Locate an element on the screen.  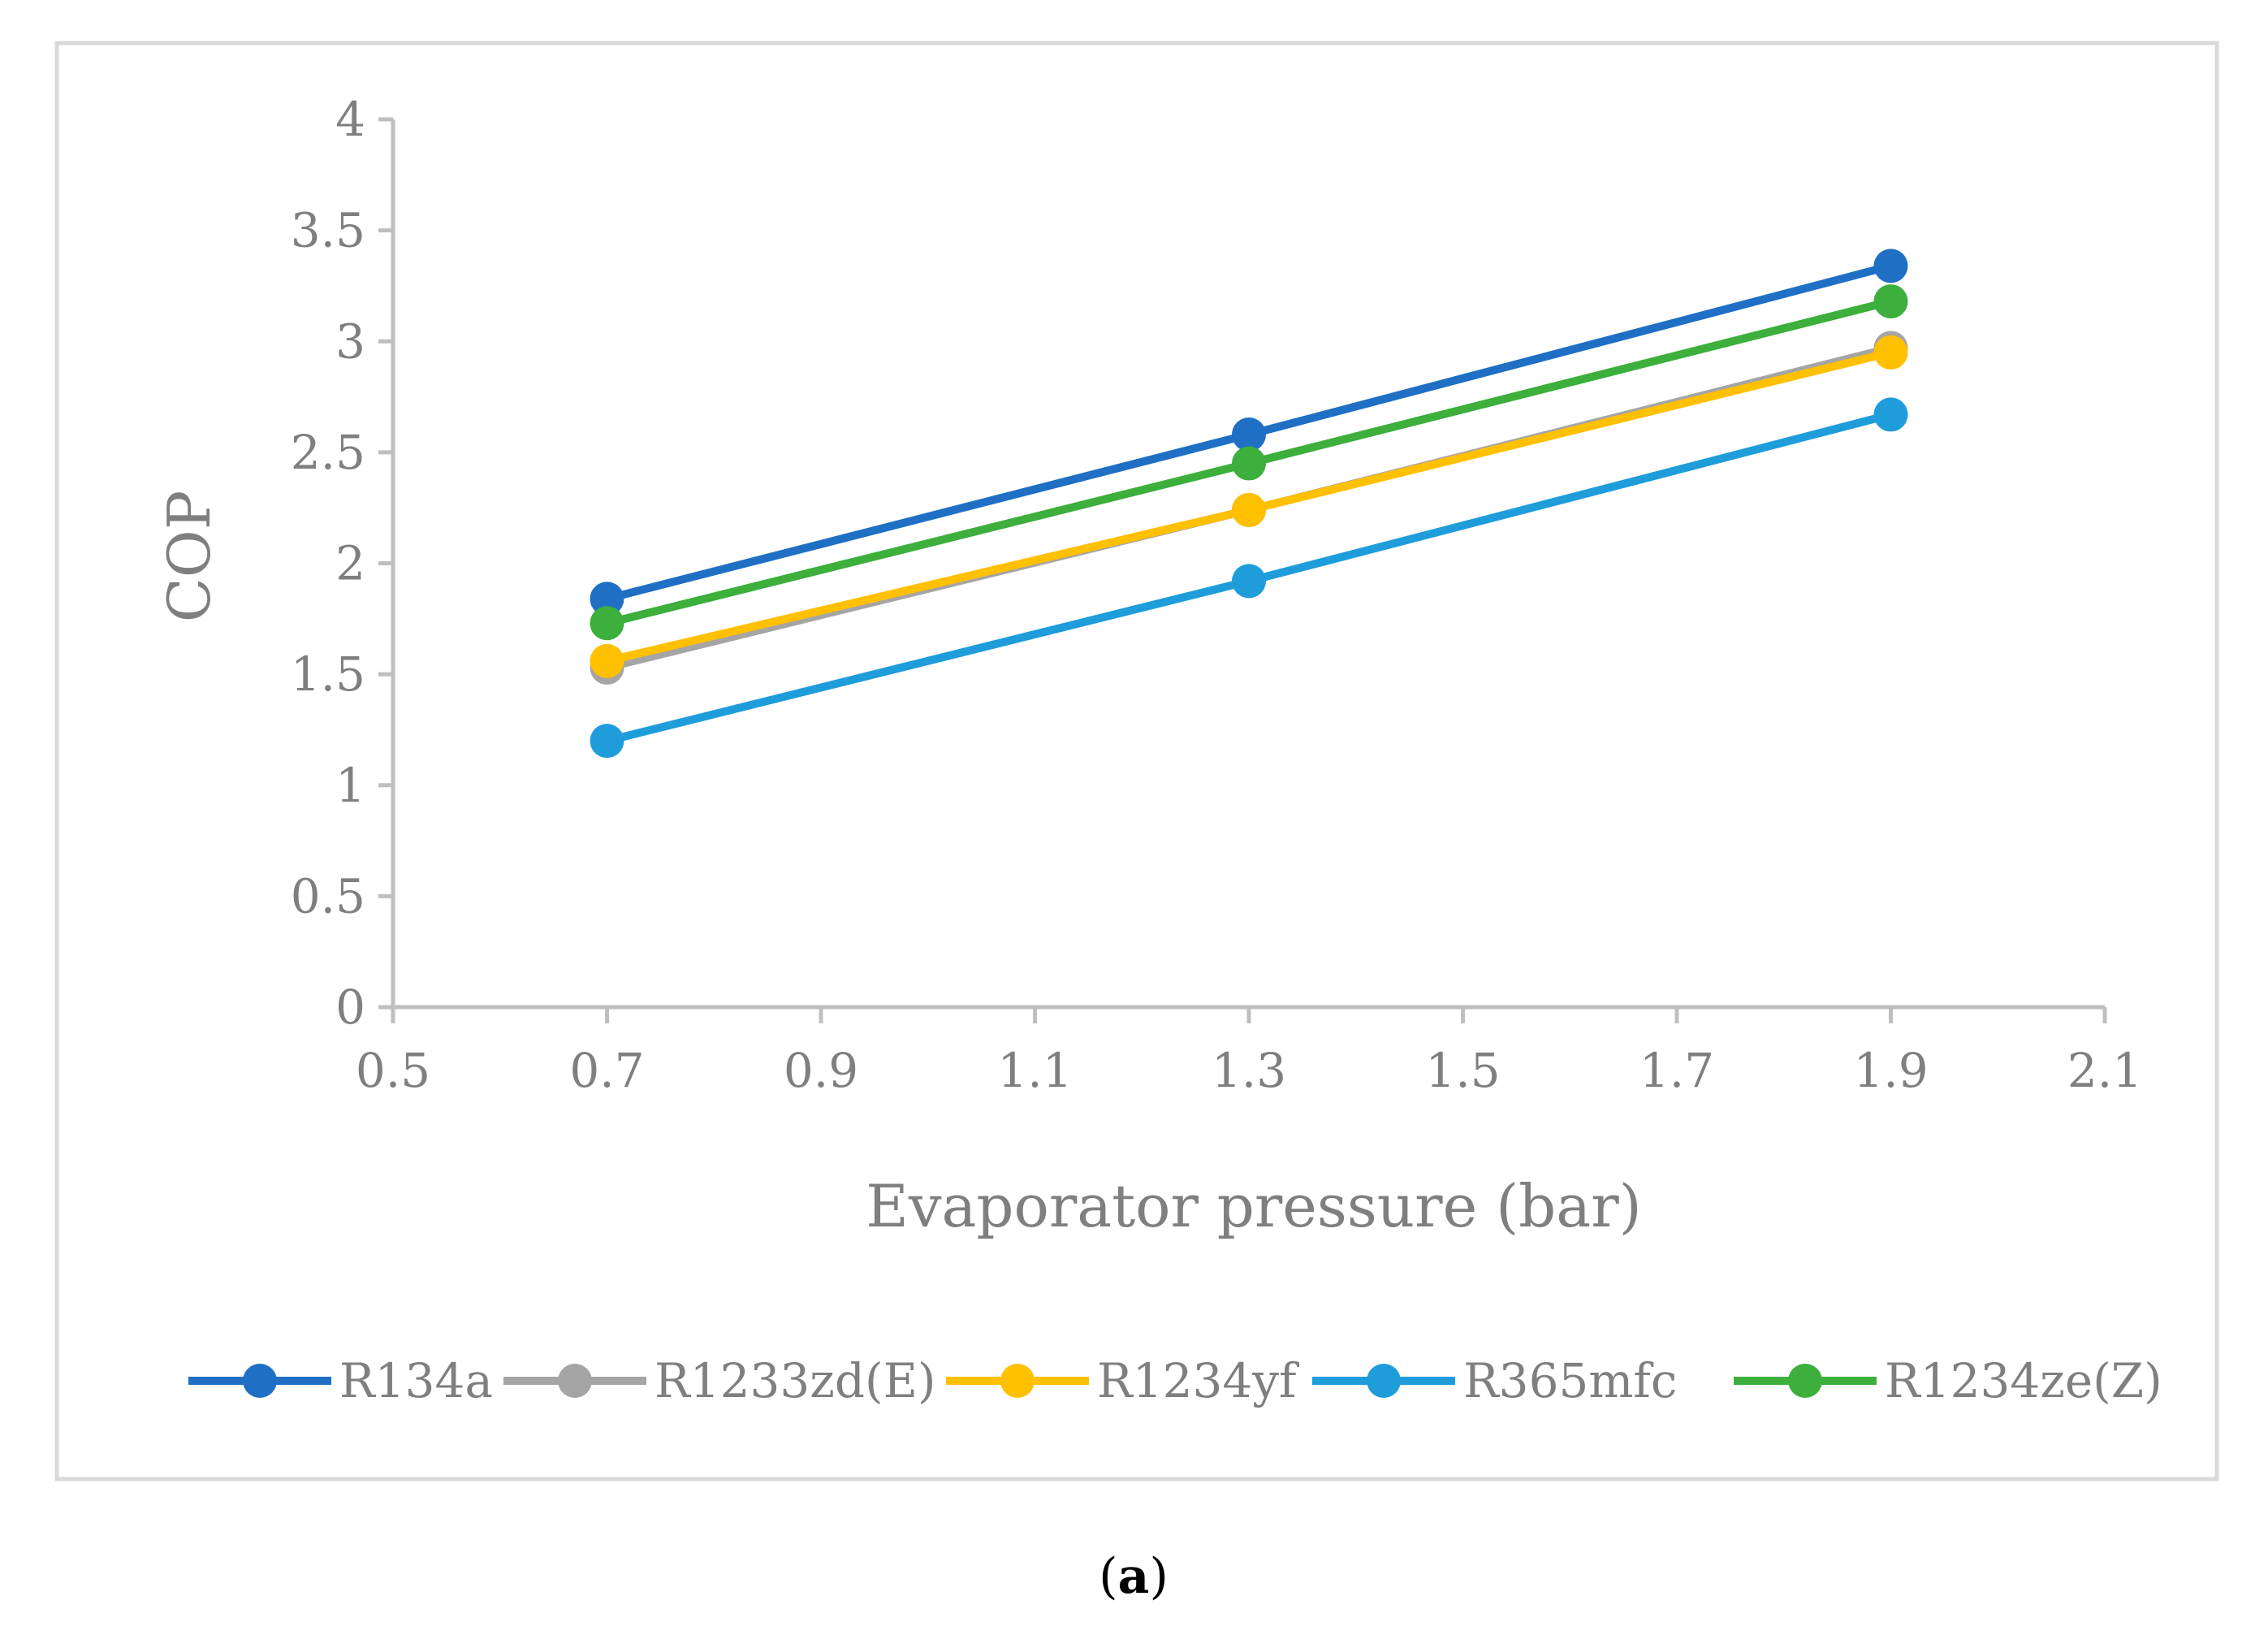
caption-letter: a is located at coordinates (1134, 1576).